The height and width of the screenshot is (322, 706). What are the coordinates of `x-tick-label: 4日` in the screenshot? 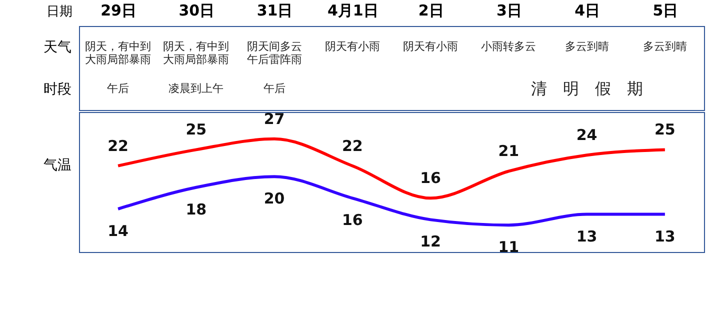 It's located at (587, 11).